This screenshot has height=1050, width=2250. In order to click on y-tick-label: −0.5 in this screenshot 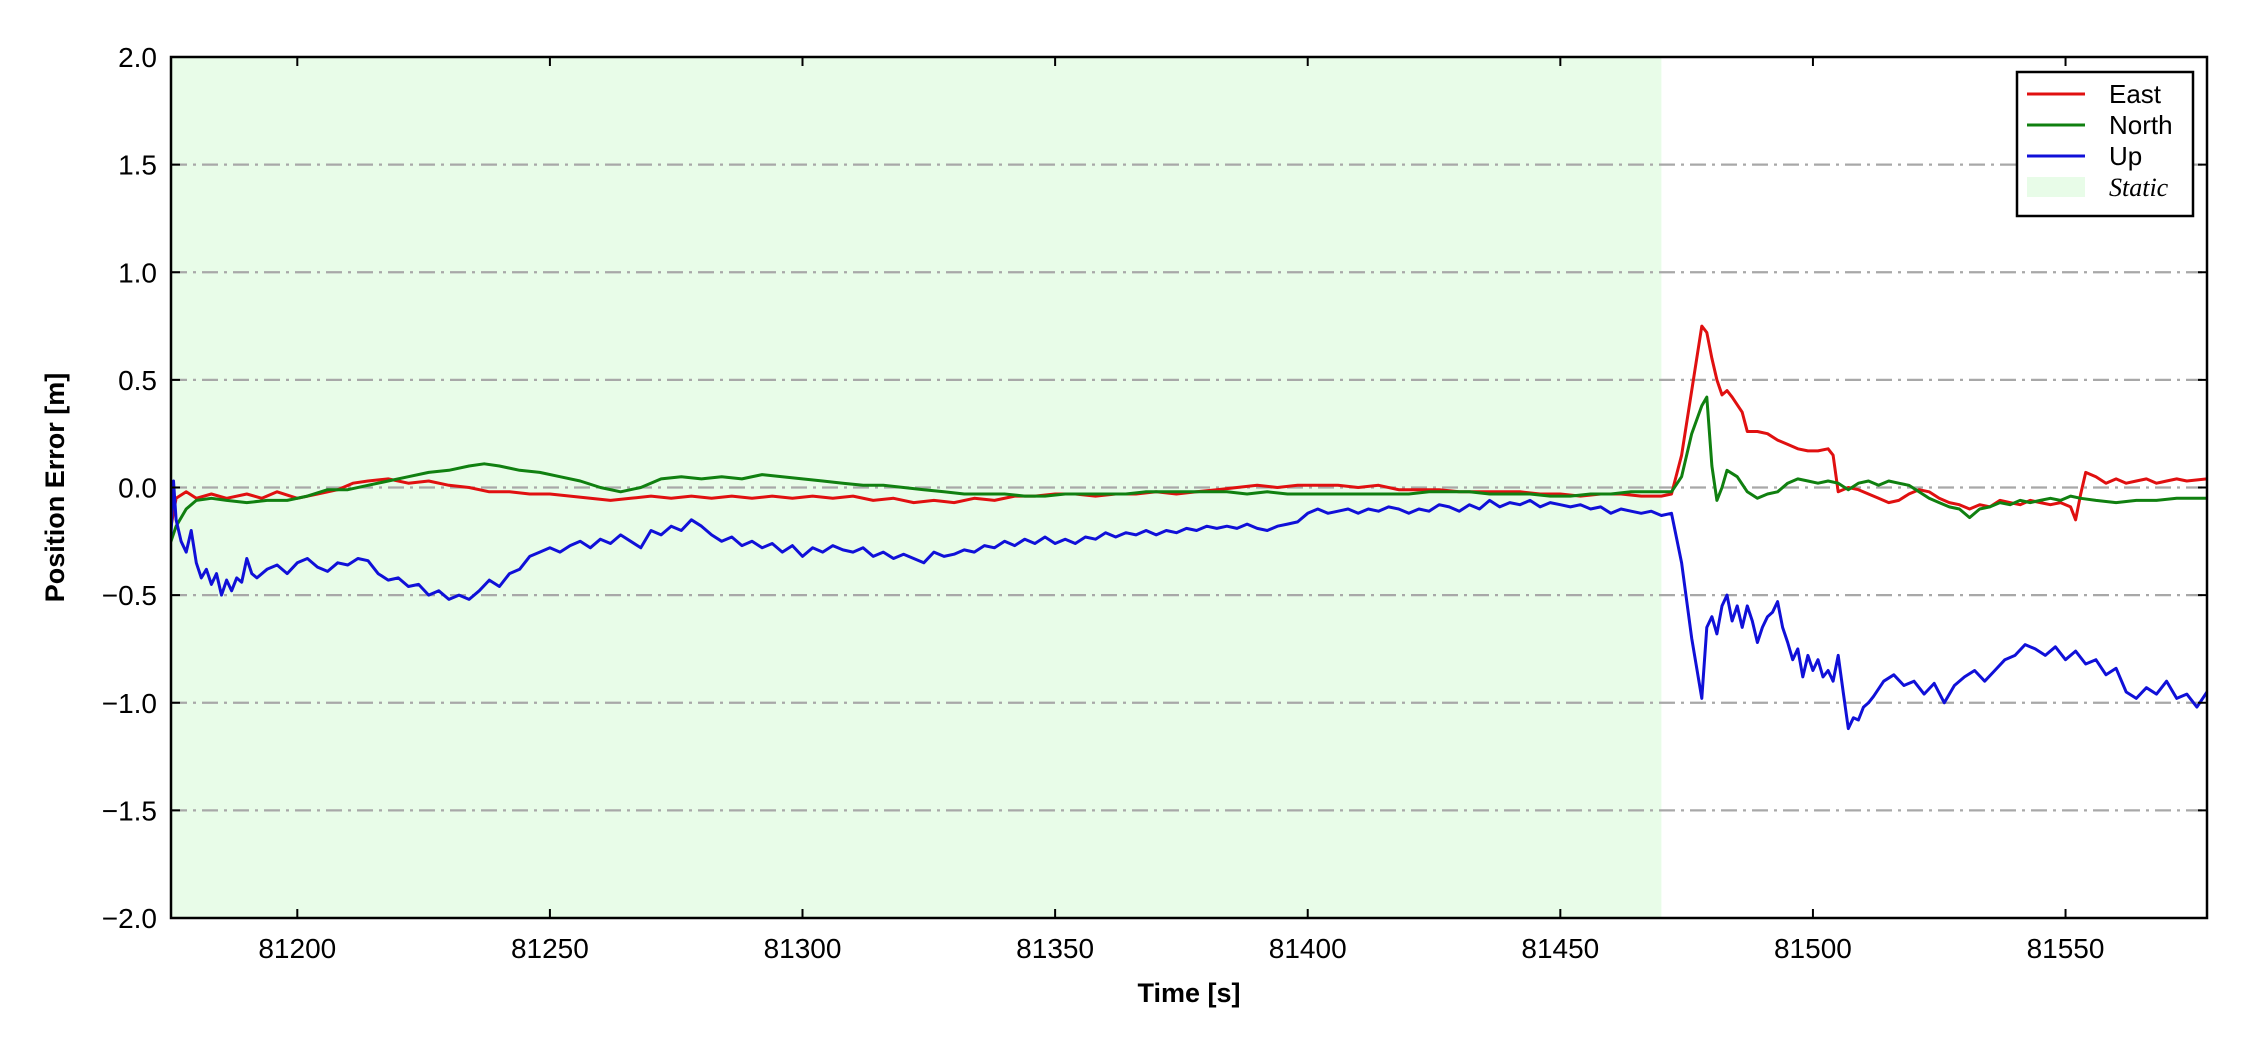, I will do `click(129, 595)`.